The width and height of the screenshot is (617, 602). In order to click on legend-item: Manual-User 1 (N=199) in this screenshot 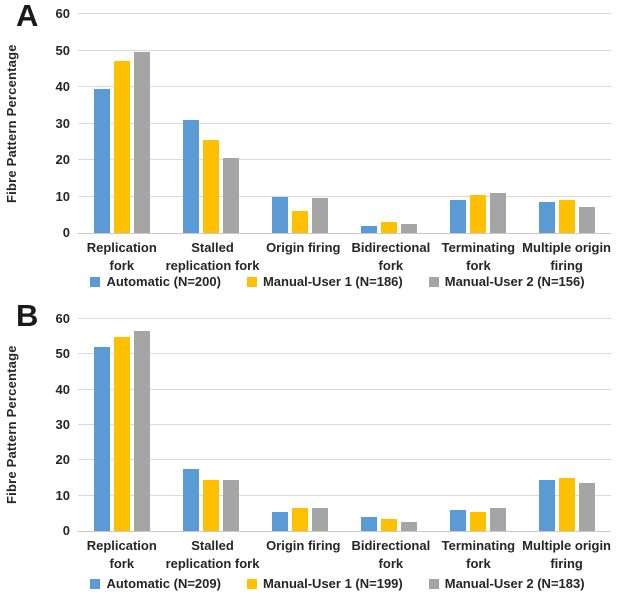, I will do `click(324, 583)`.